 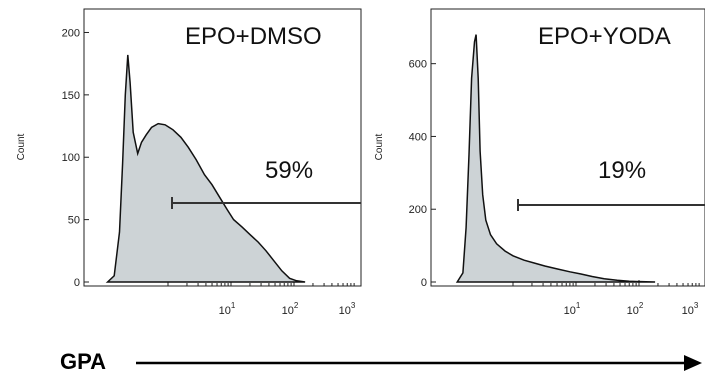 What do you see at coordinates (83, 361) in the screenshot?
I see `gpa-label: GPA` at bounding box center [83, 361].